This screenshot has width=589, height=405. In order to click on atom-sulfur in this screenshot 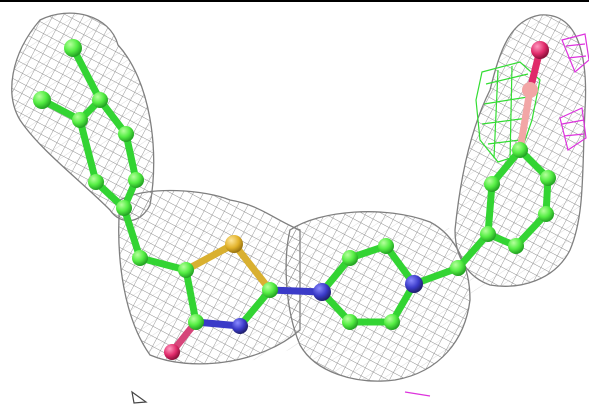, I will do `click(234, 244)`.